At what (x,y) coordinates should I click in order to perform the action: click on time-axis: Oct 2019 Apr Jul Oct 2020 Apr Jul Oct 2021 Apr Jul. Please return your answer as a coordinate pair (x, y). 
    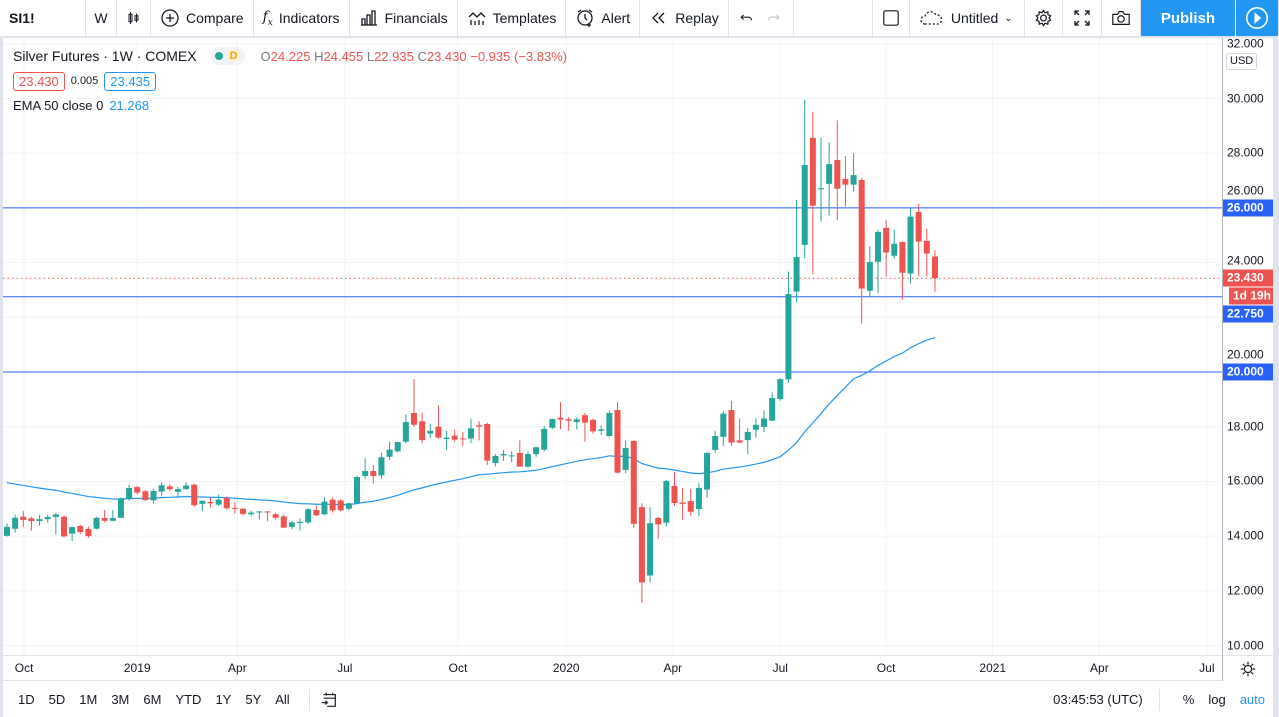
    Looking at the image, I should click on (612, 668).